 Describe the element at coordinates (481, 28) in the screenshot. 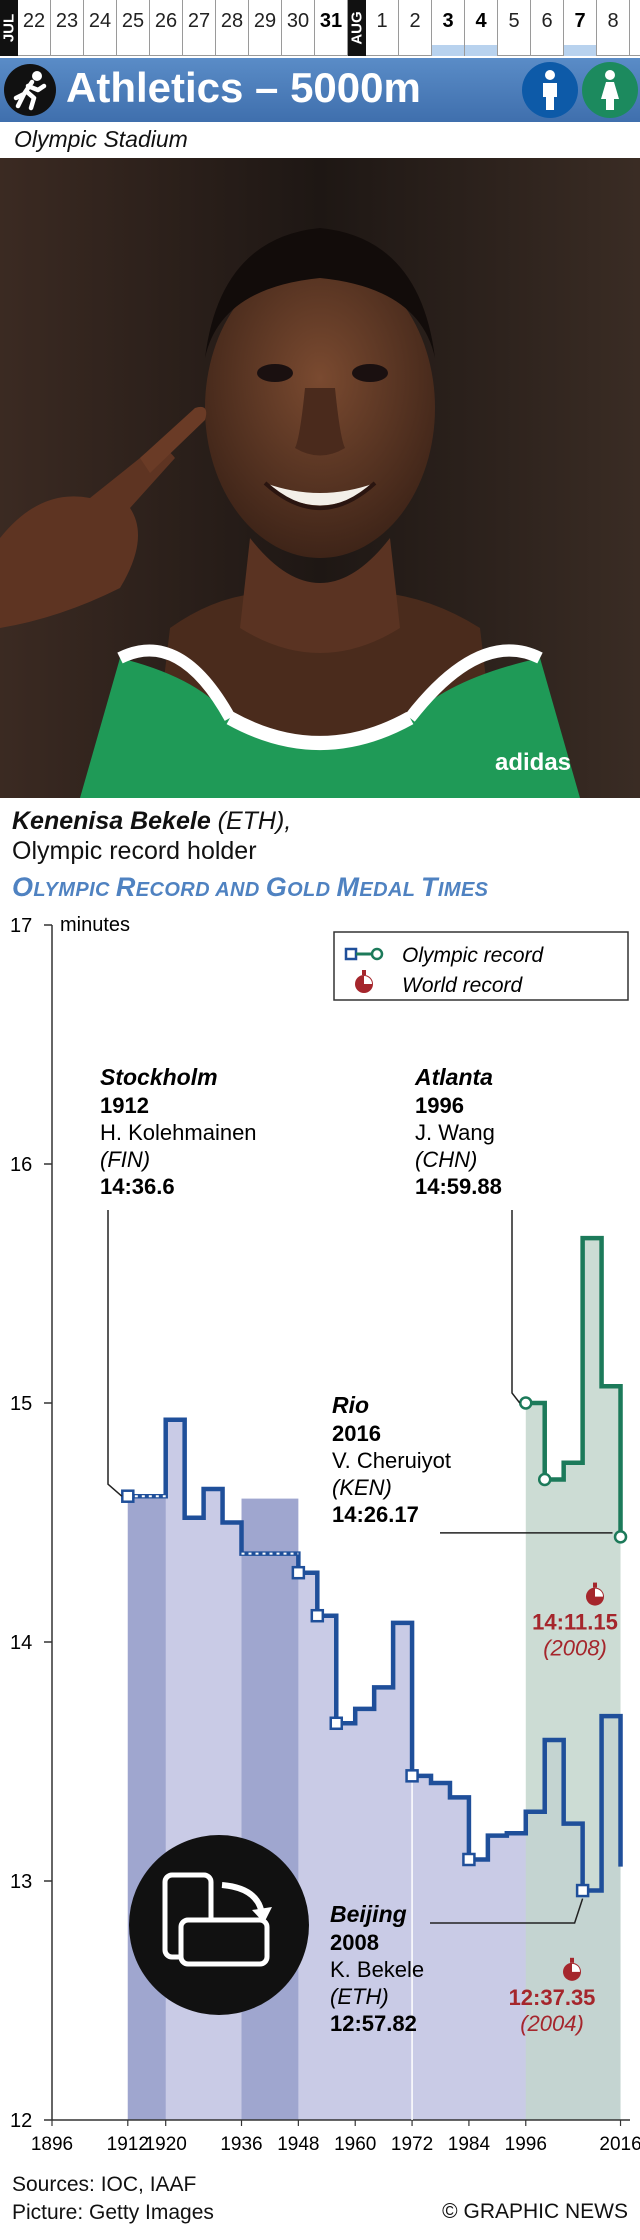

I see `calendar-day: 4` at that location.